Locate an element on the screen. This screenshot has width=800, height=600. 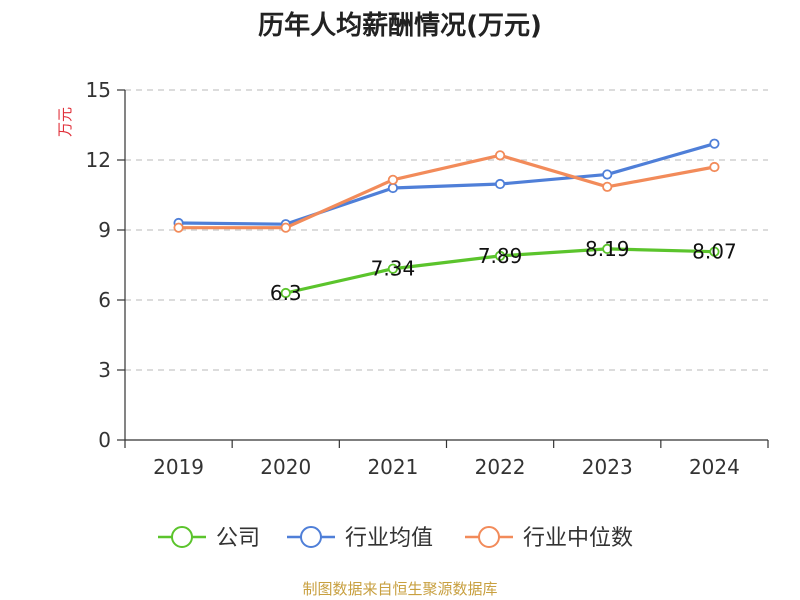
data-label: 7.89 is located at coordinates (500, 256).